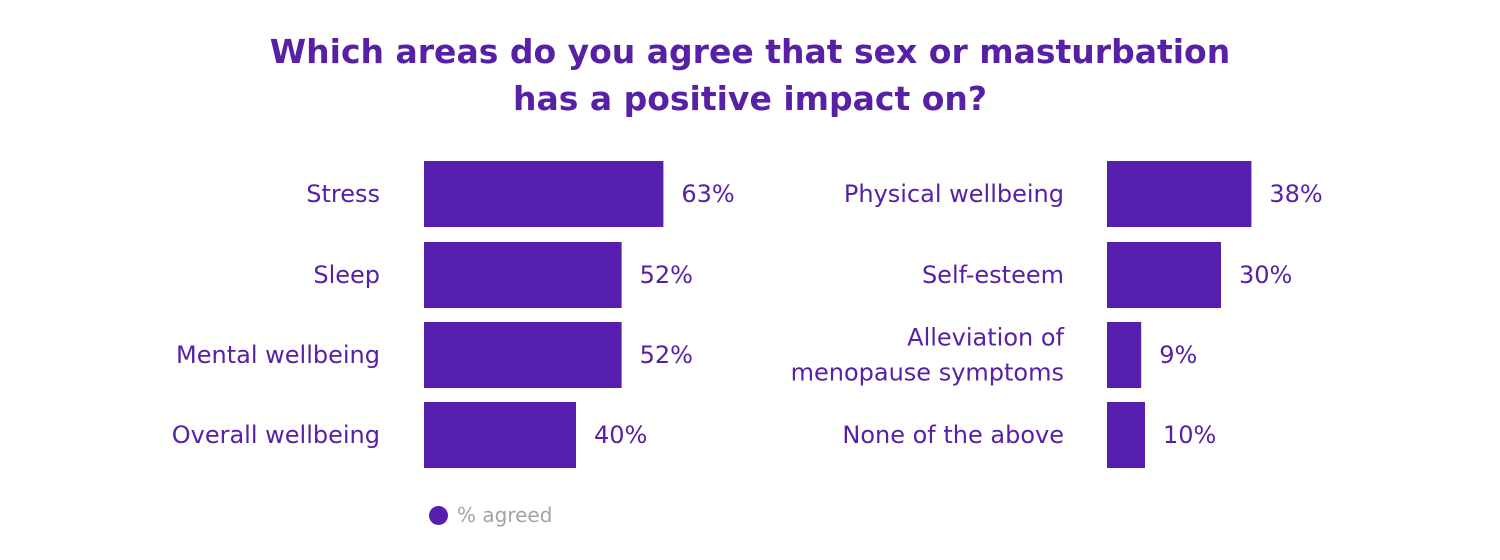  Describe the element at coordinates (438, 515) in the screenshot. I see `legend-swatch` at that location.